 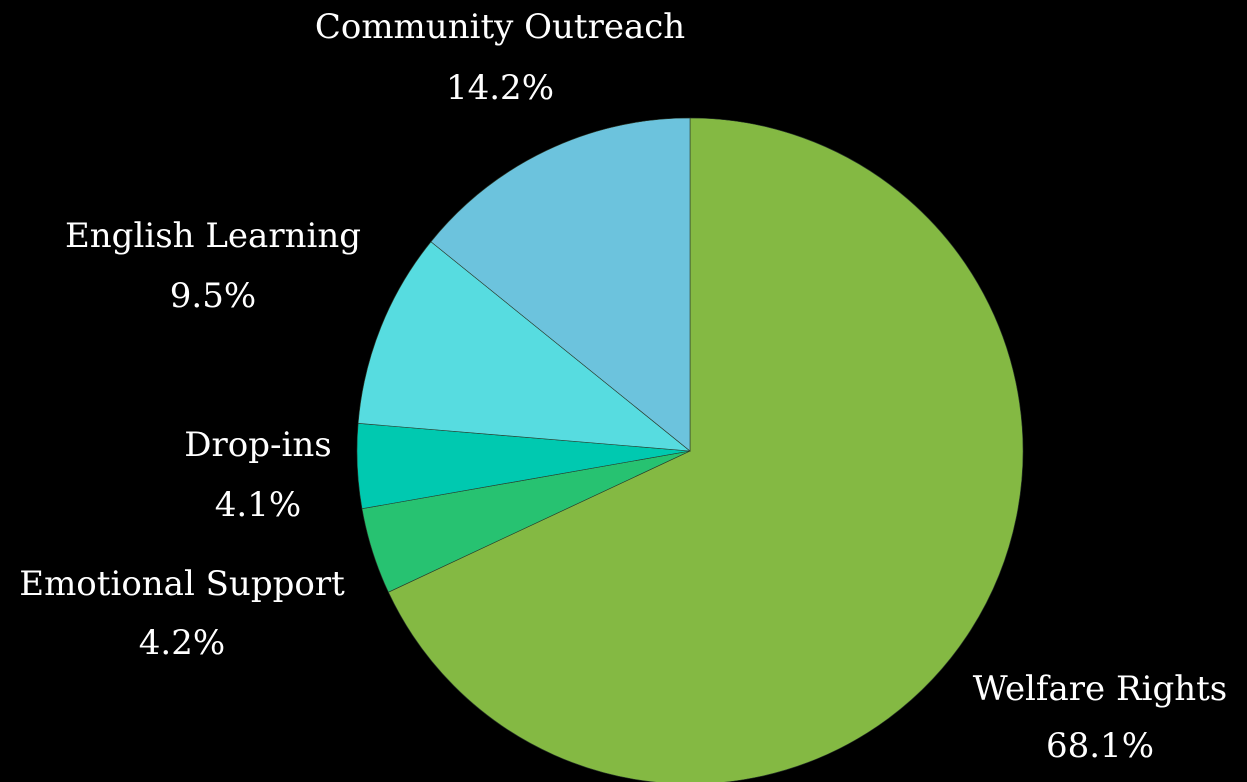 What do you see at coordinates (524, 346) in the screenshot?
I see `slice-english-learning` at bounding box center [524, 346].